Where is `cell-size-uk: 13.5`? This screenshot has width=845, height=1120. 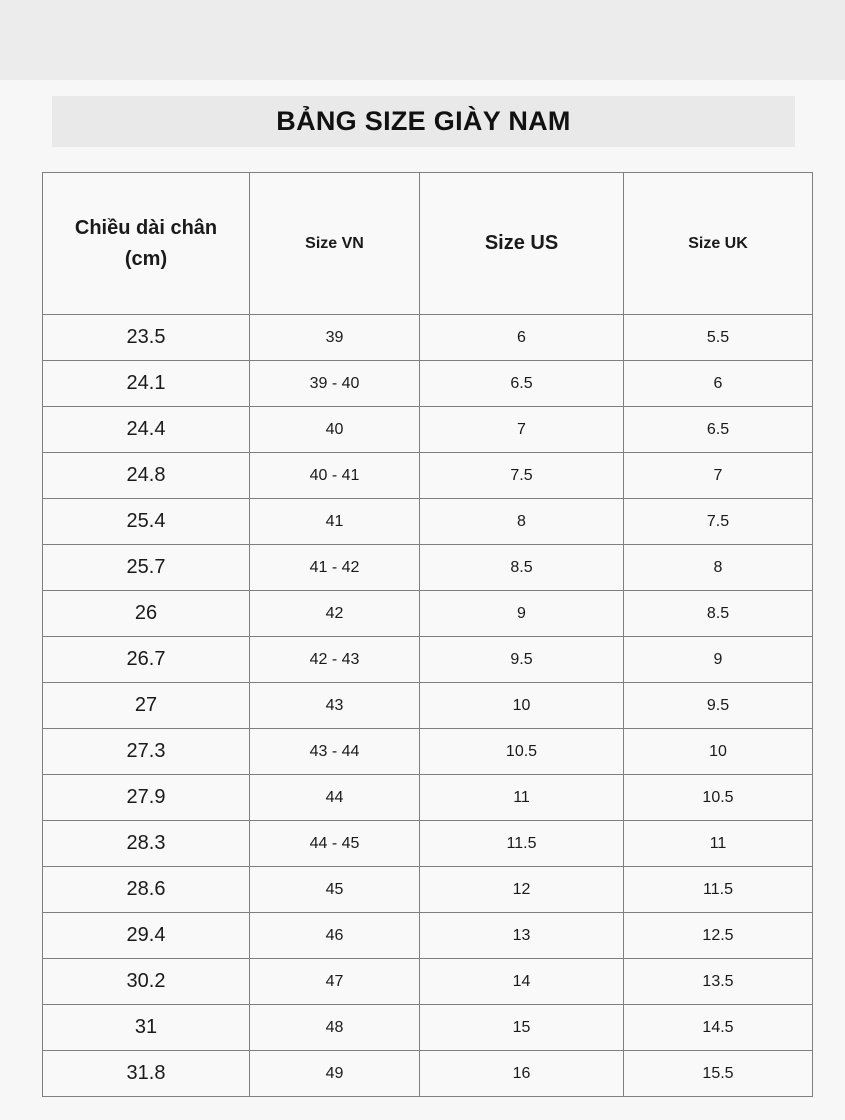 cell-size-uk: 13.5 is located at coordinates (718, 981).